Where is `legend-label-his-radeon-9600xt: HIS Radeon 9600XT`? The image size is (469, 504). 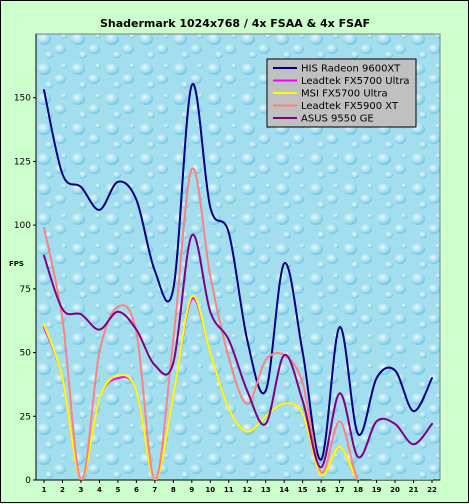 legend-label-his-radeon-9600xt: HIS Radeon 9600XT is located at coordinates (351, 69).